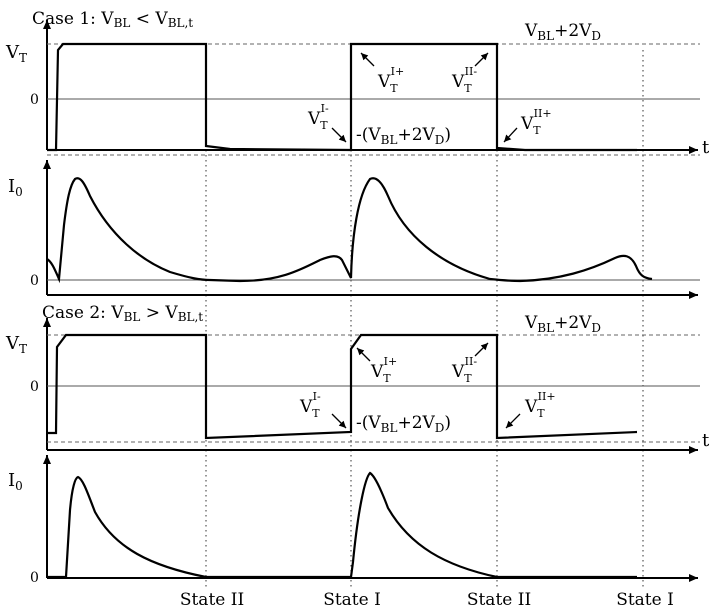 This screenshot has height=609, width=723. Describe the element at coordinates (481, 59) in the screenshot. I see `case1-arrow-ii-minus` at that location.